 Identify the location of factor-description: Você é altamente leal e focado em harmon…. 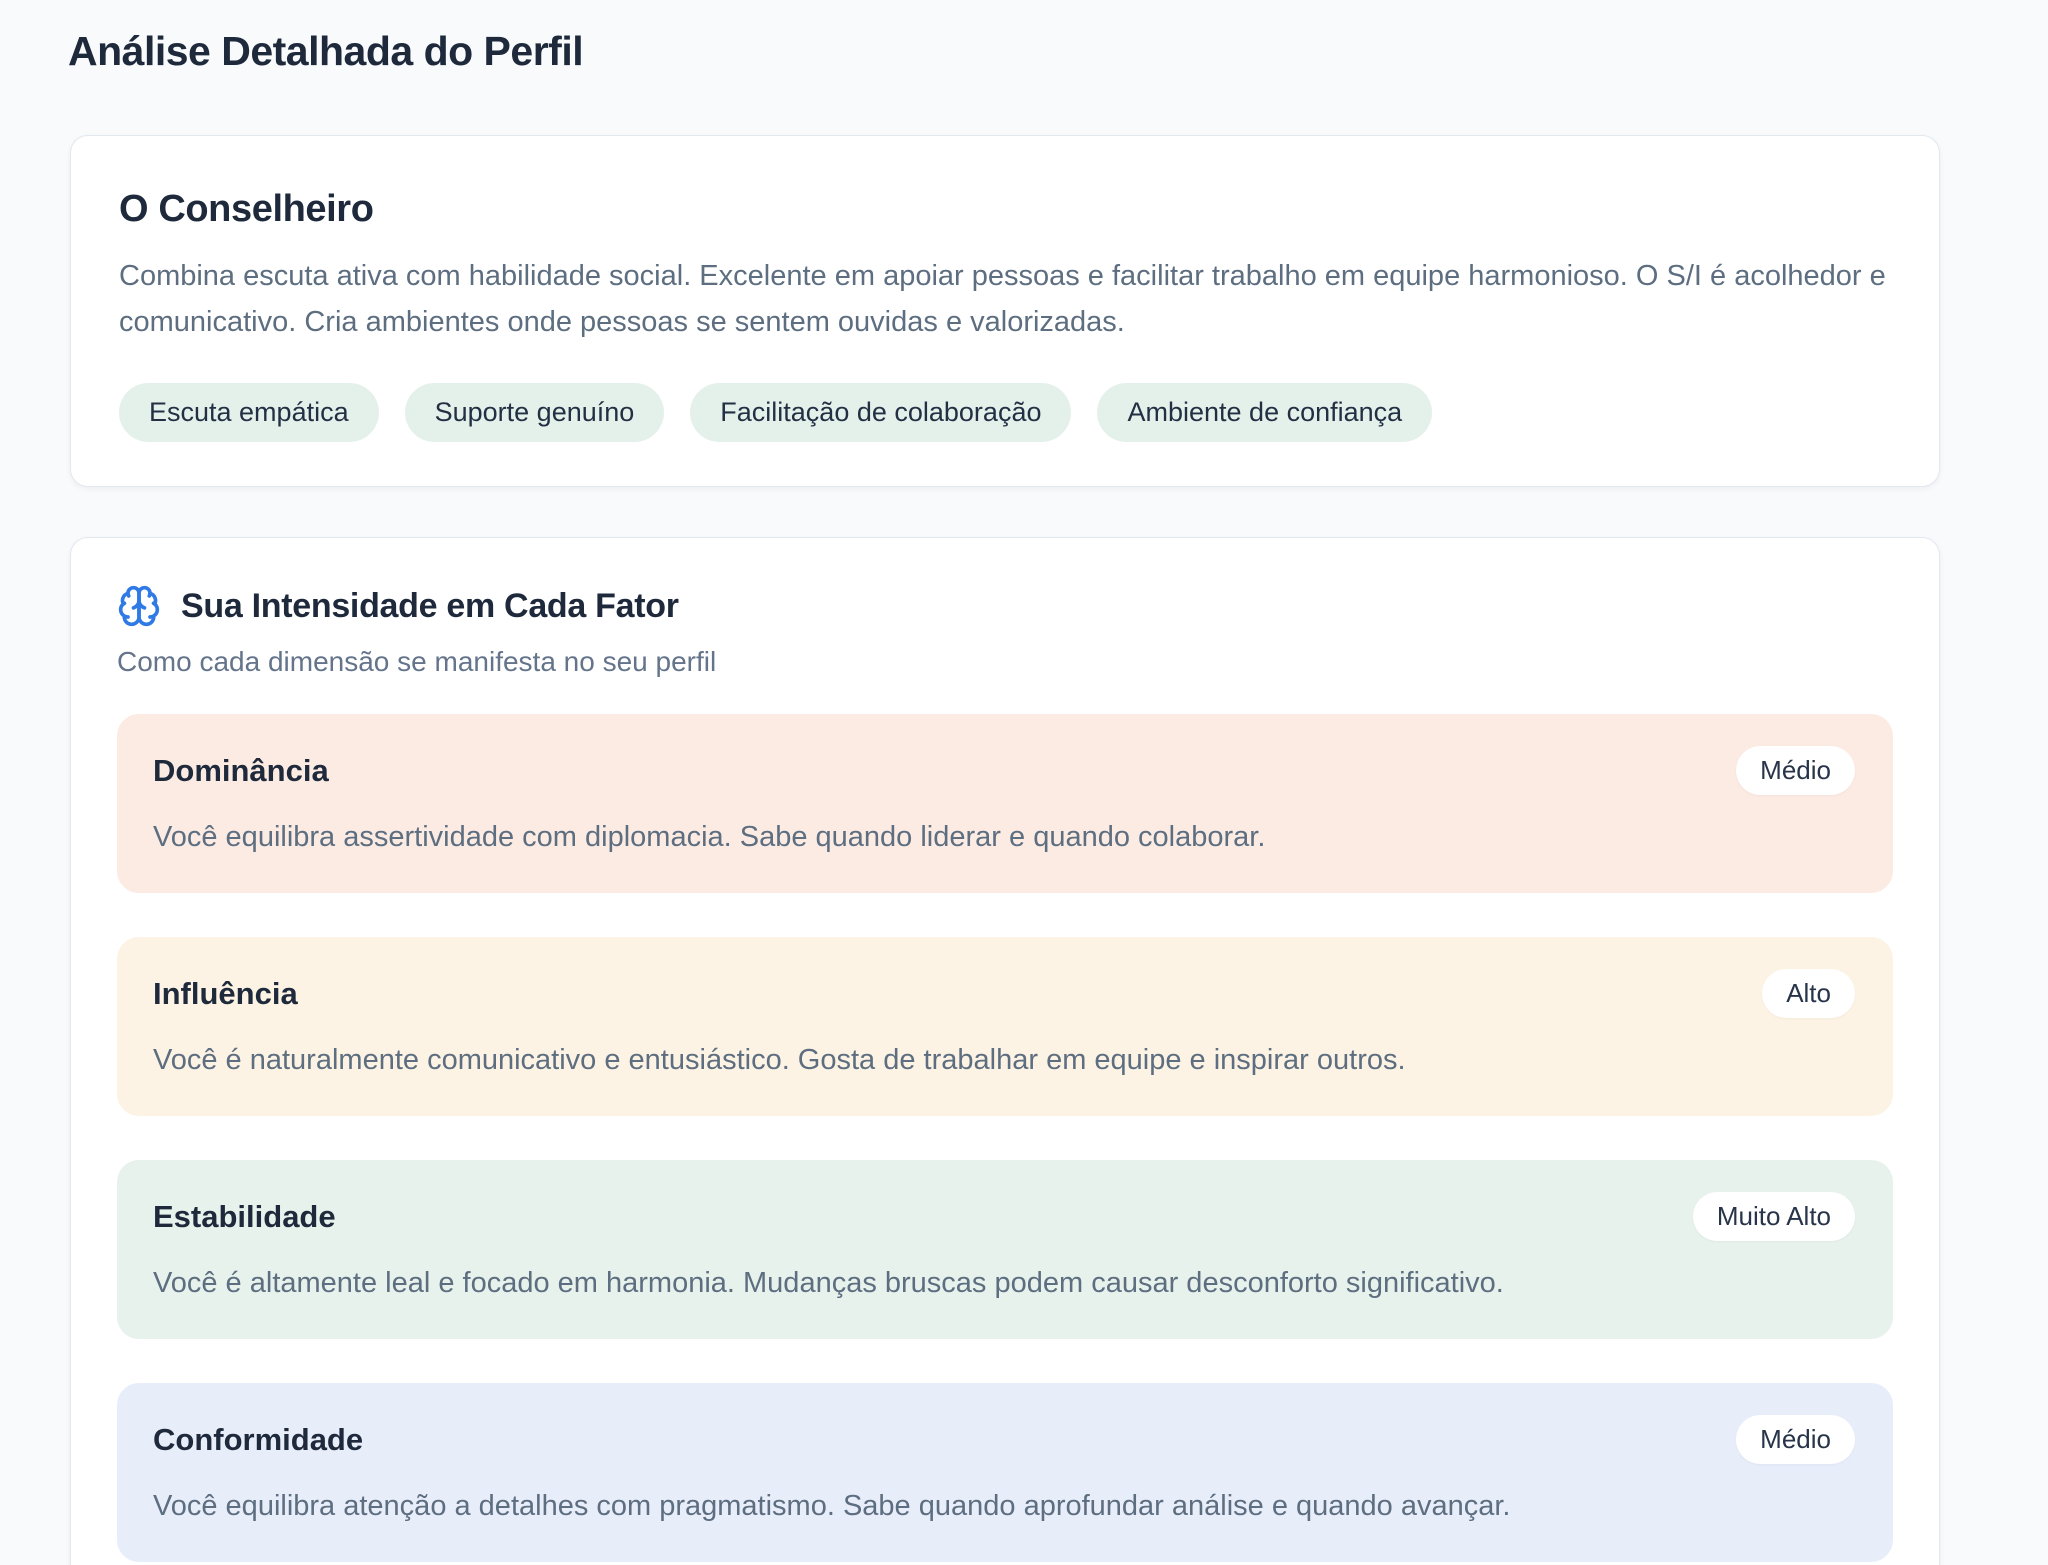
(828, 1283).